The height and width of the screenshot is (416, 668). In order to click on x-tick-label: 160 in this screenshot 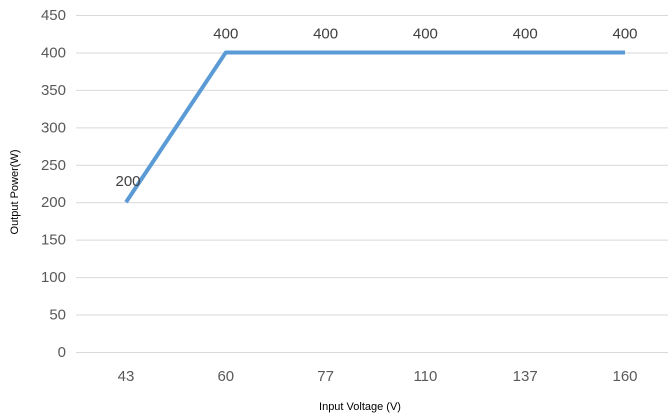, I will do `click(624, 376)`.